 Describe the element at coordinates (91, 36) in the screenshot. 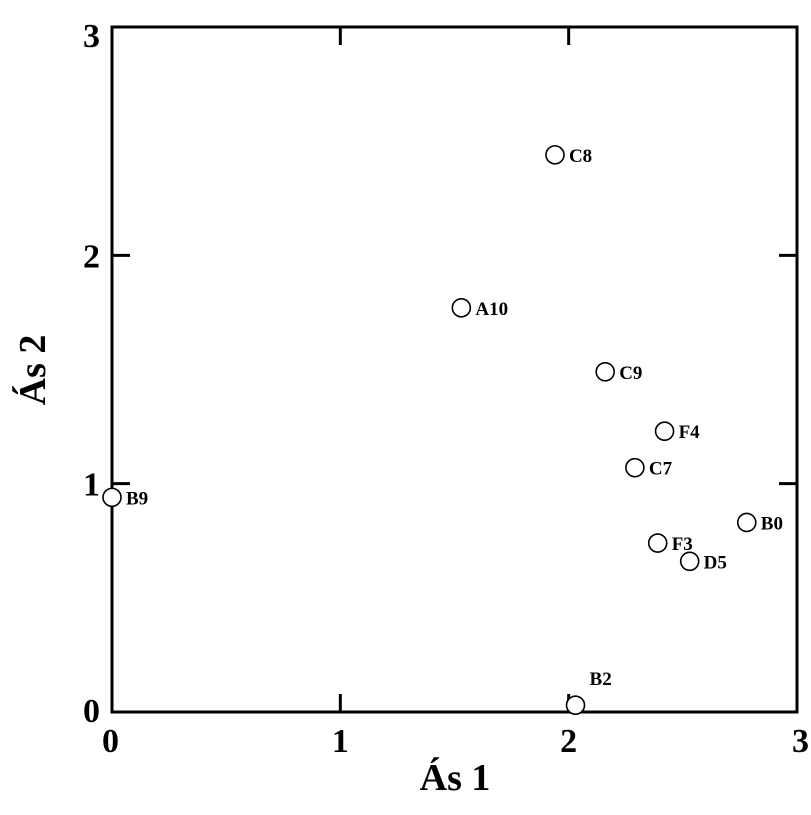

I see `y-tick-label: 3` at that location.